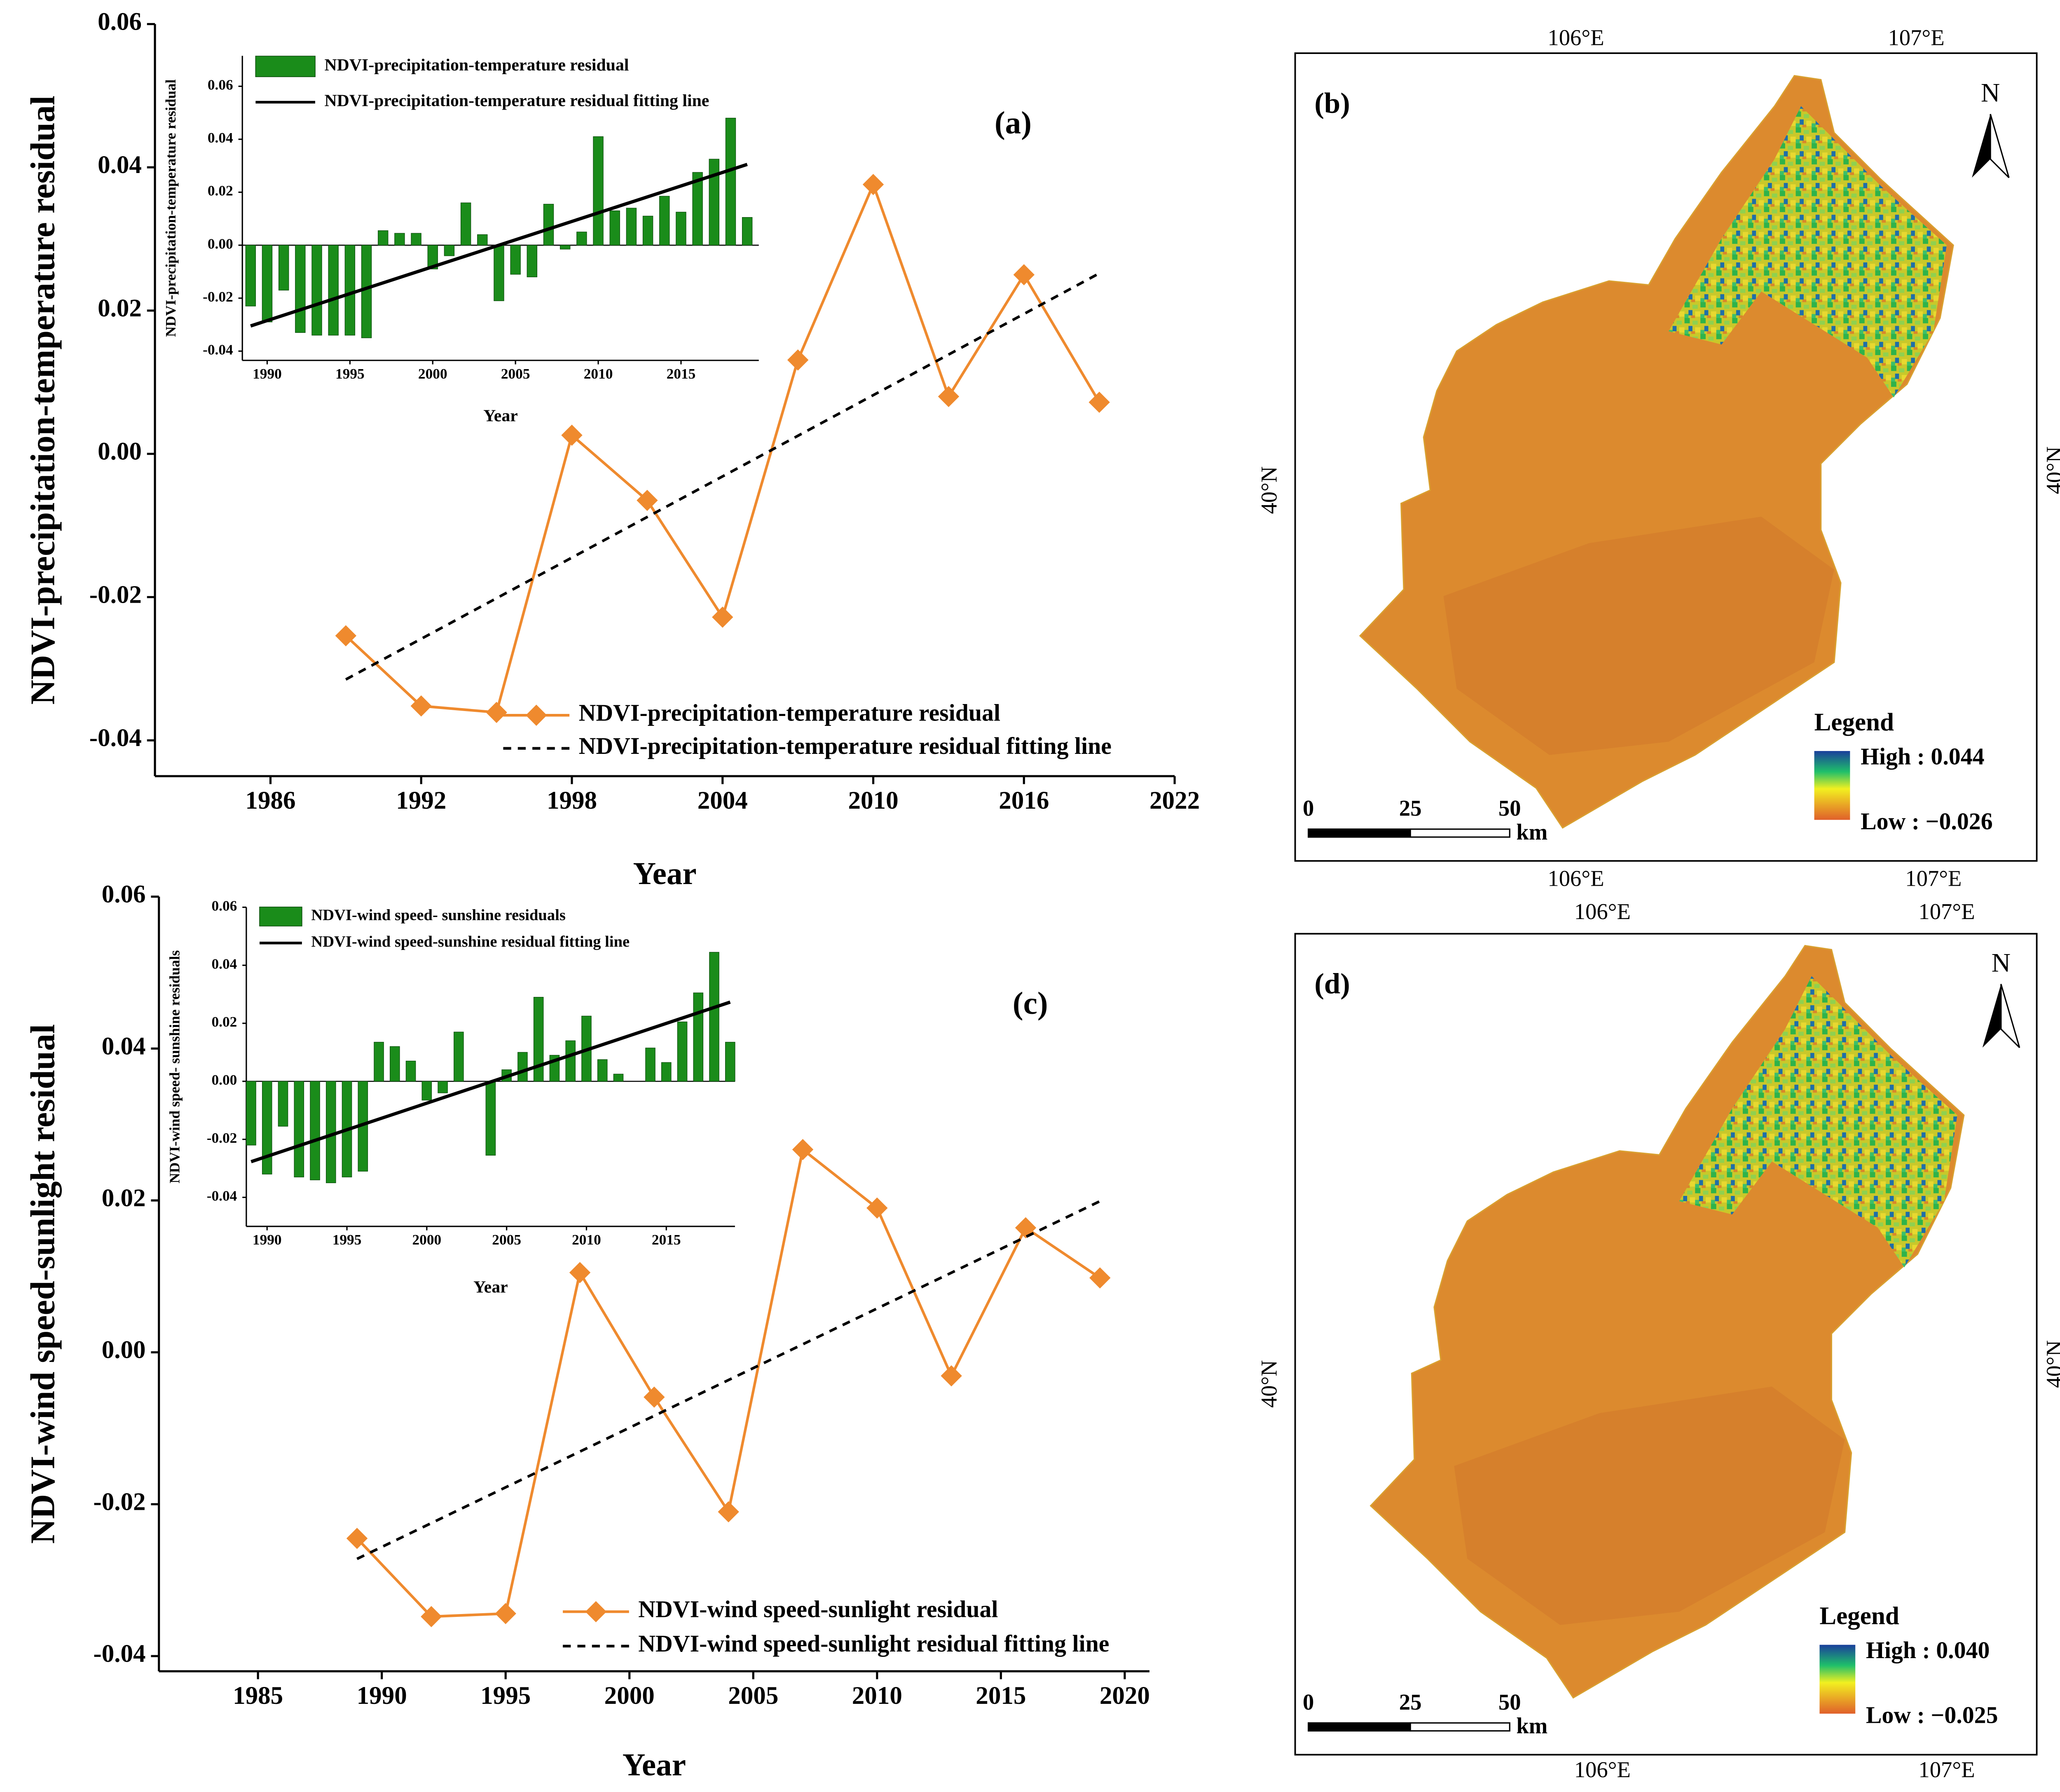 The width and height of the screenshot is (2060, 1792). Describe the element at coordinates (1030, 1003) in the screenshot. I see `panel-label: (c)` at that location.